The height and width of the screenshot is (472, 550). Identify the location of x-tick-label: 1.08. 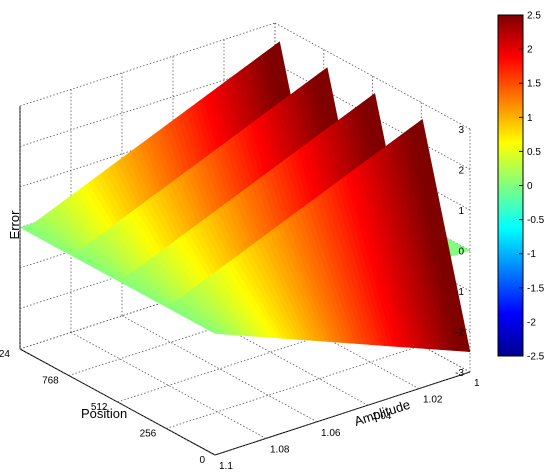
(280, 449).